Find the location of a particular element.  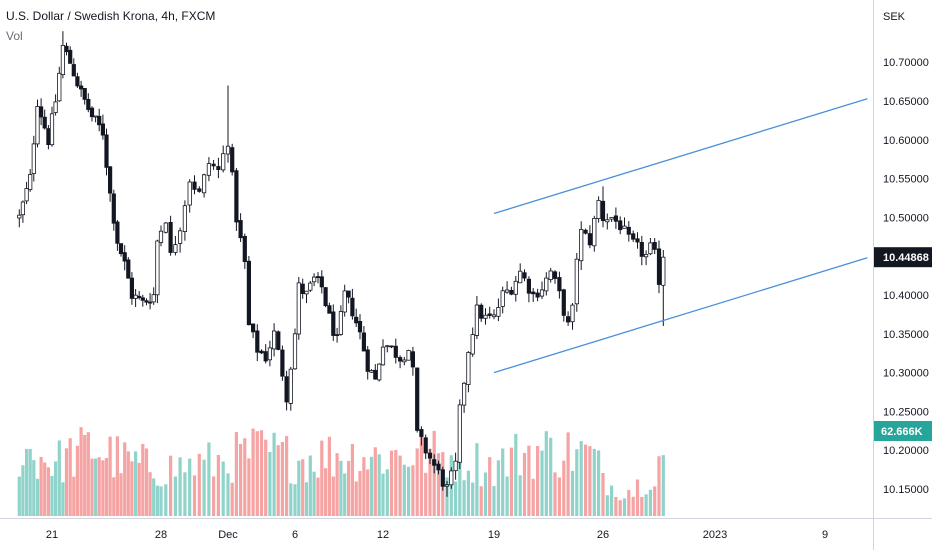

time-tick-label: 6 is located at coordinates (295, 535).